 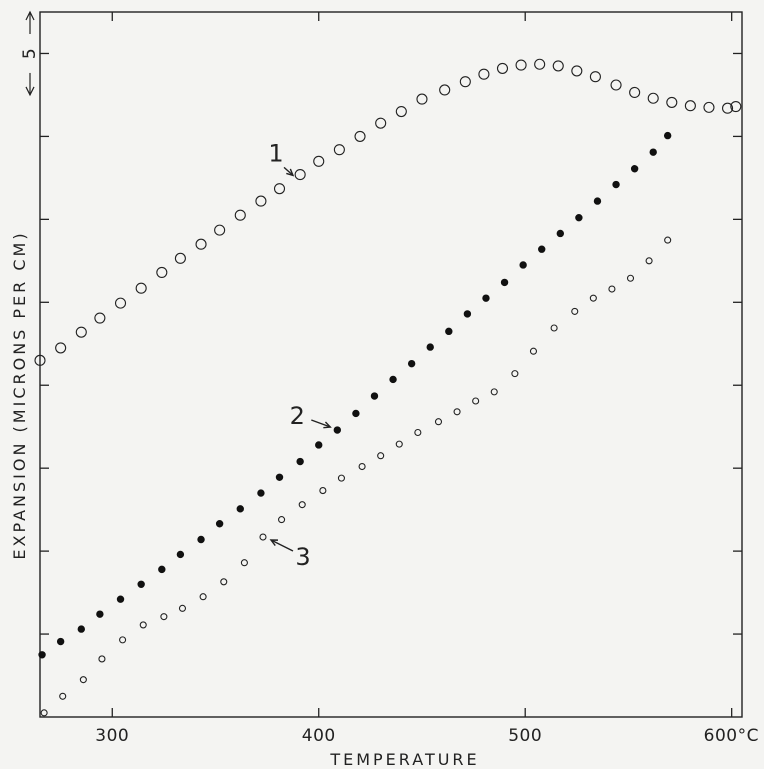 I want to click on series-3-callout: 3, so click(x=302, y=557).